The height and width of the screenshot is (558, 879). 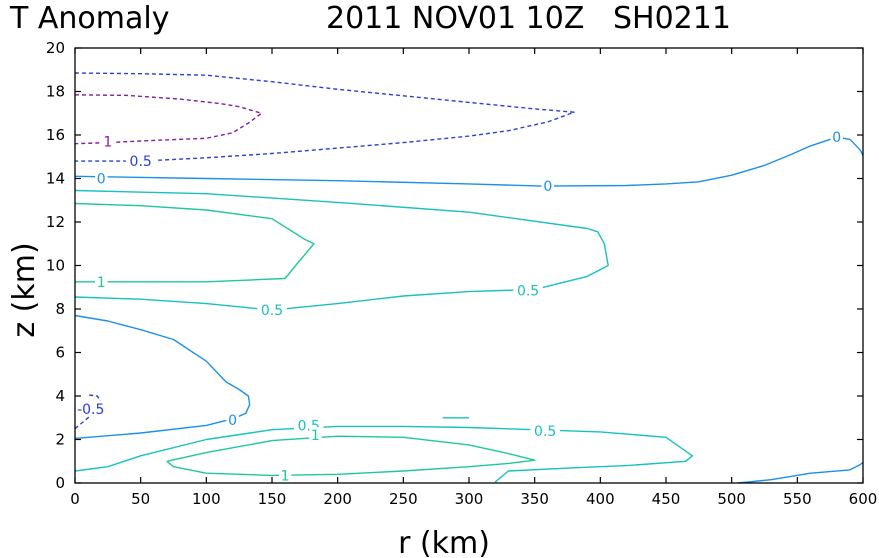 What do you see at coordinates (534, 499) in the screenshot?
I see `x-tick-label: 350` at bounding box center [534, 499].